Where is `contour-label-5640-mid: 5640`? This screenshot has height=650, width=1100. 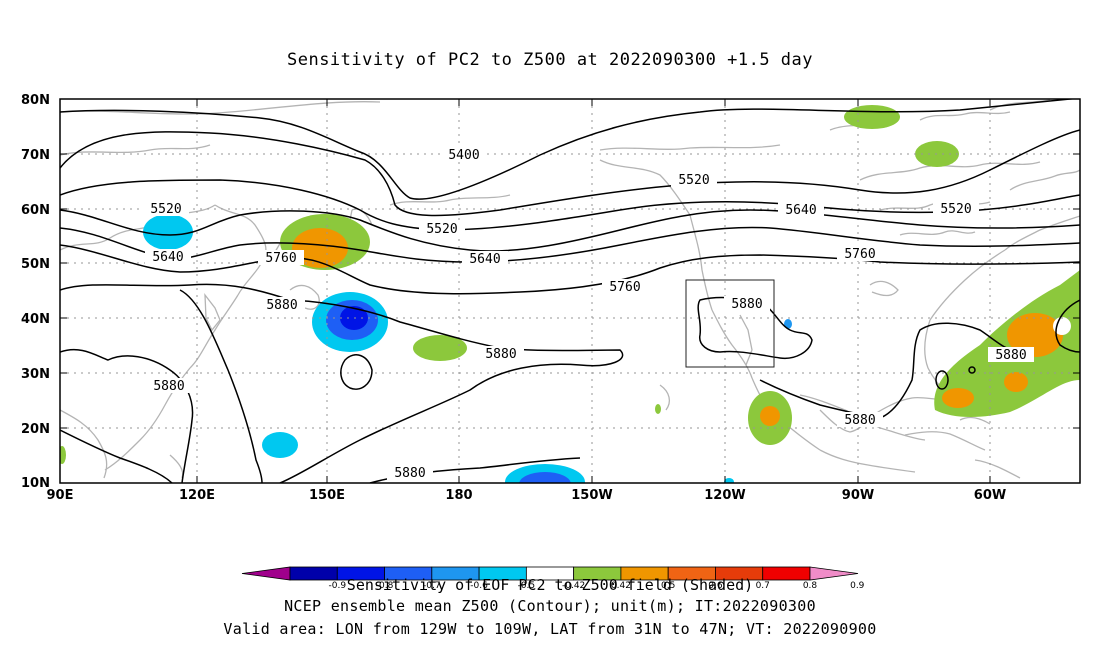 contour-label-5640-mid: 5640 is located at coordinates (484, 259).